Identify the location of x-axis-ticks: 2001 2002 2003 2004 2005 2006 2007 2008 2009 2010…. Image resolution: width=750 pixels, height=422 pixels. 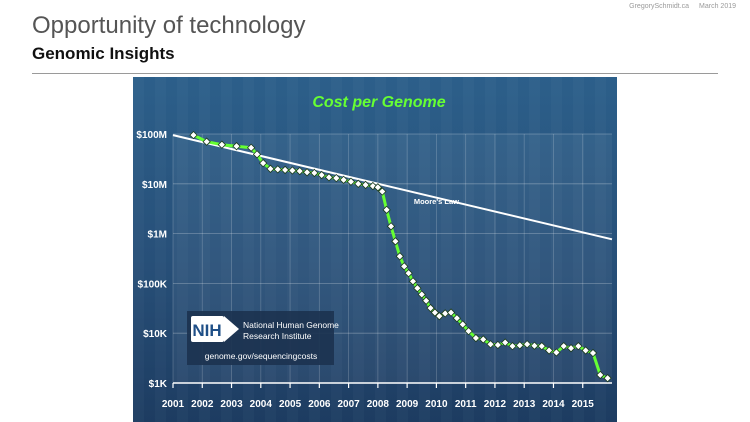
(378, 396).